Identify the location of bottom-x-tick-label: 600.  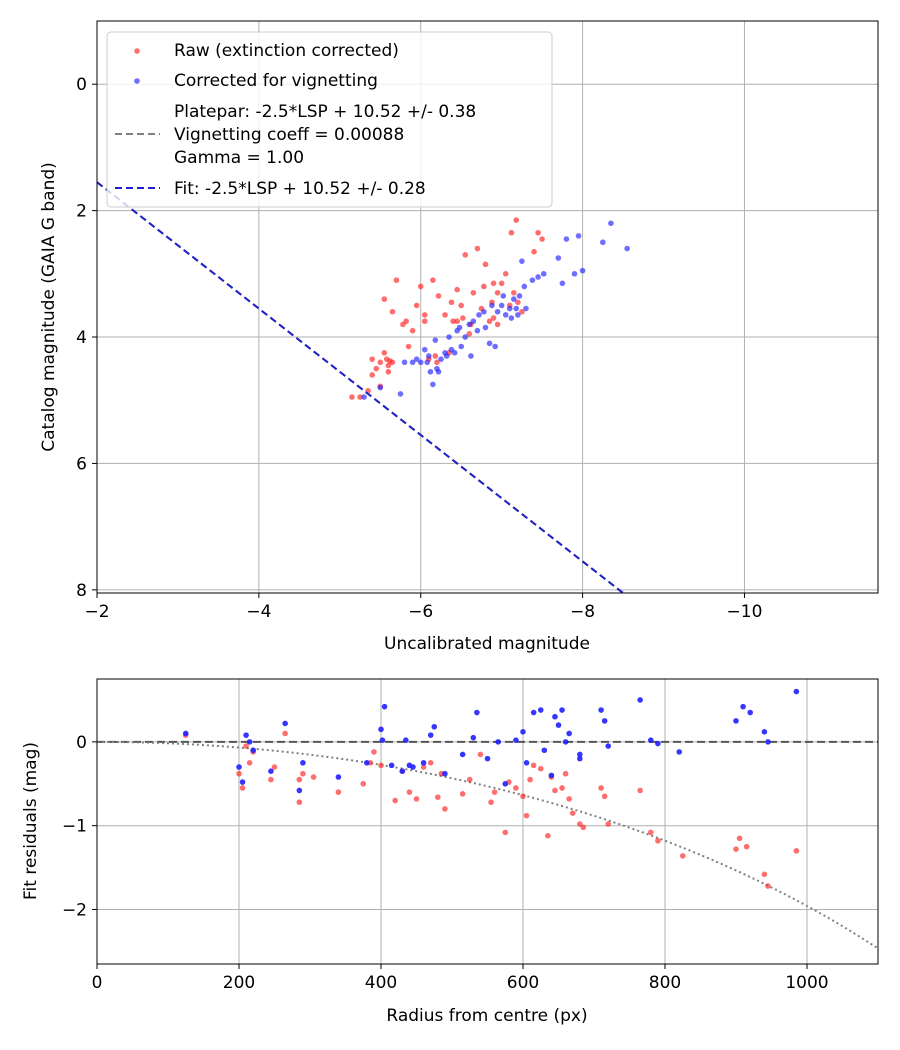
(523, 983).